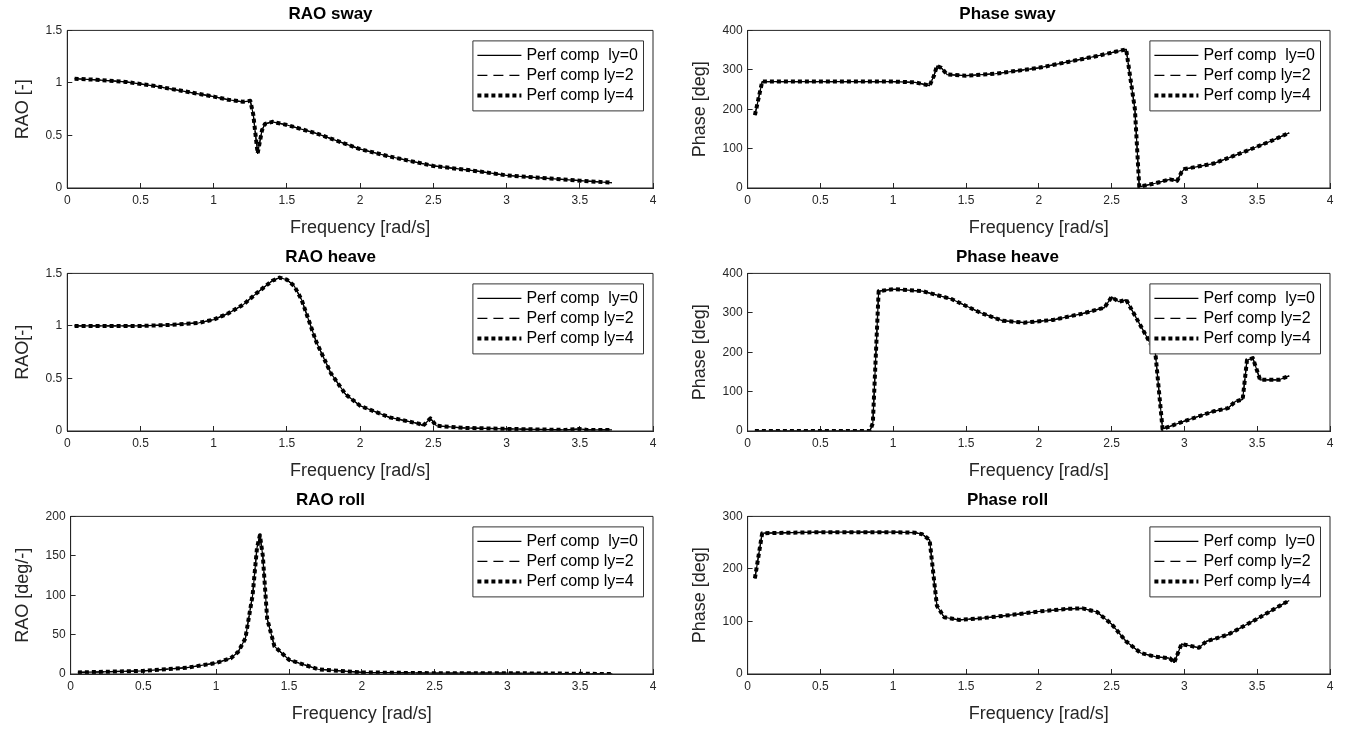 This screenshot has height=729, width=1354. I want to click on y-axis-title: RAO[-], so click(21, 352).